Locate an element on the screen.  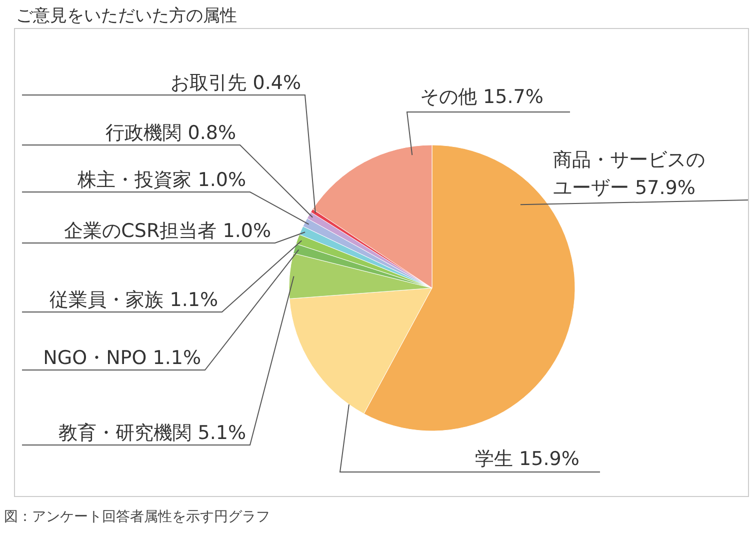
slice-label: 企業のCSR担当者 1.0% is located at coordinates (167, 231).